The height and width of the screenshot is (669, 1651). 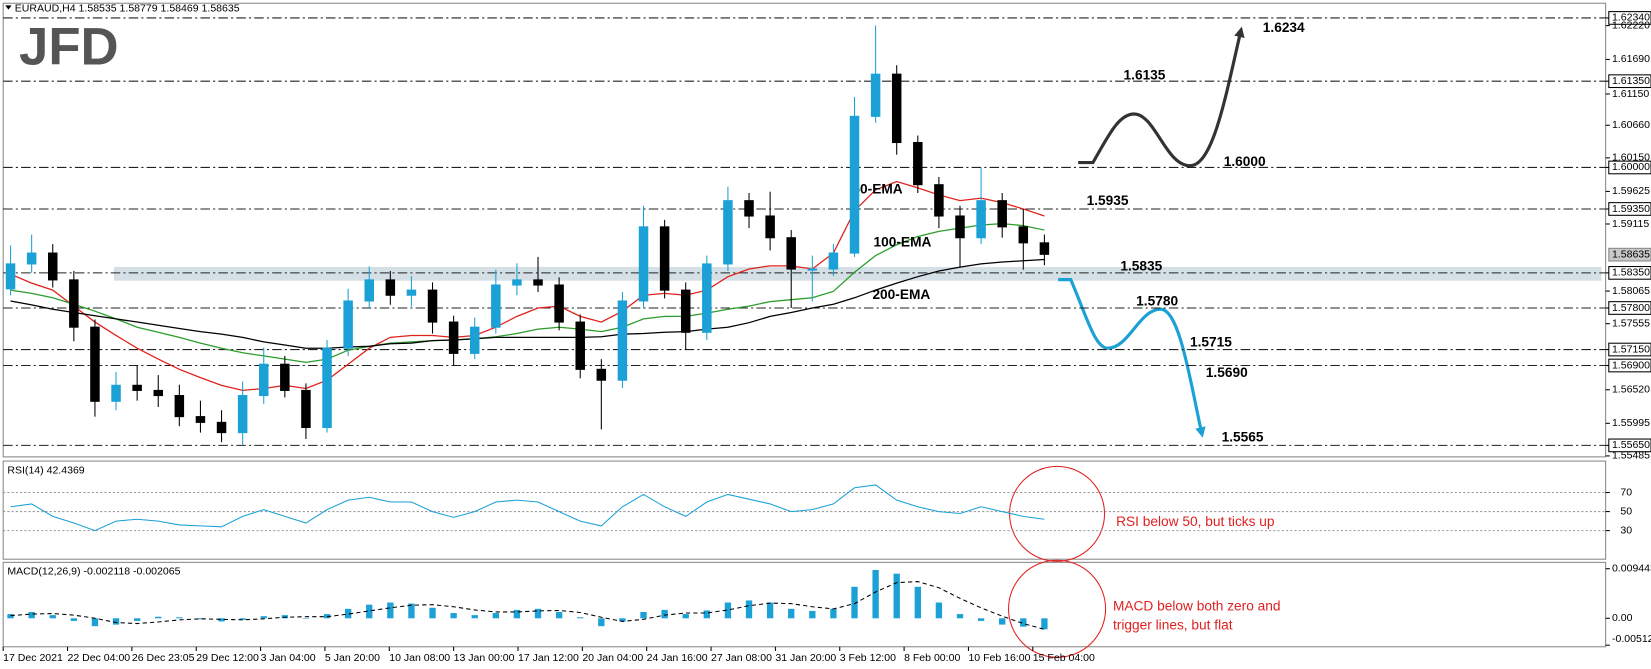 What do you see at coordinates (1211, 342) in the screenshot?
I see `level-label: 1.5715` at bounding box center [1211, 342].